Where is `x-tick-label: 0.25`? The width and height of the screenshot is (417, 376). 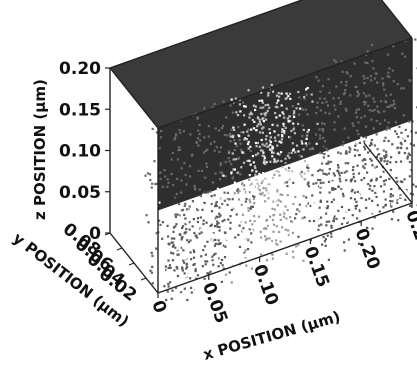 x-tick-label: 0.25 is located at coordinates (409, 231).